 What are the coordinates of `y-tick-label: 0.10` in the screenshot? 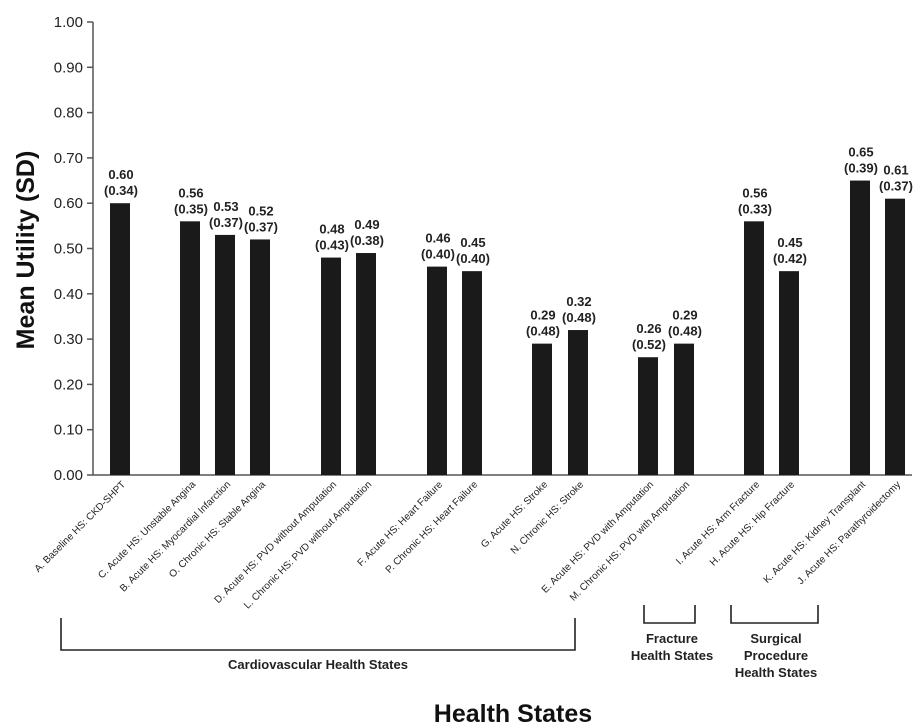 It's located at (68, 430).